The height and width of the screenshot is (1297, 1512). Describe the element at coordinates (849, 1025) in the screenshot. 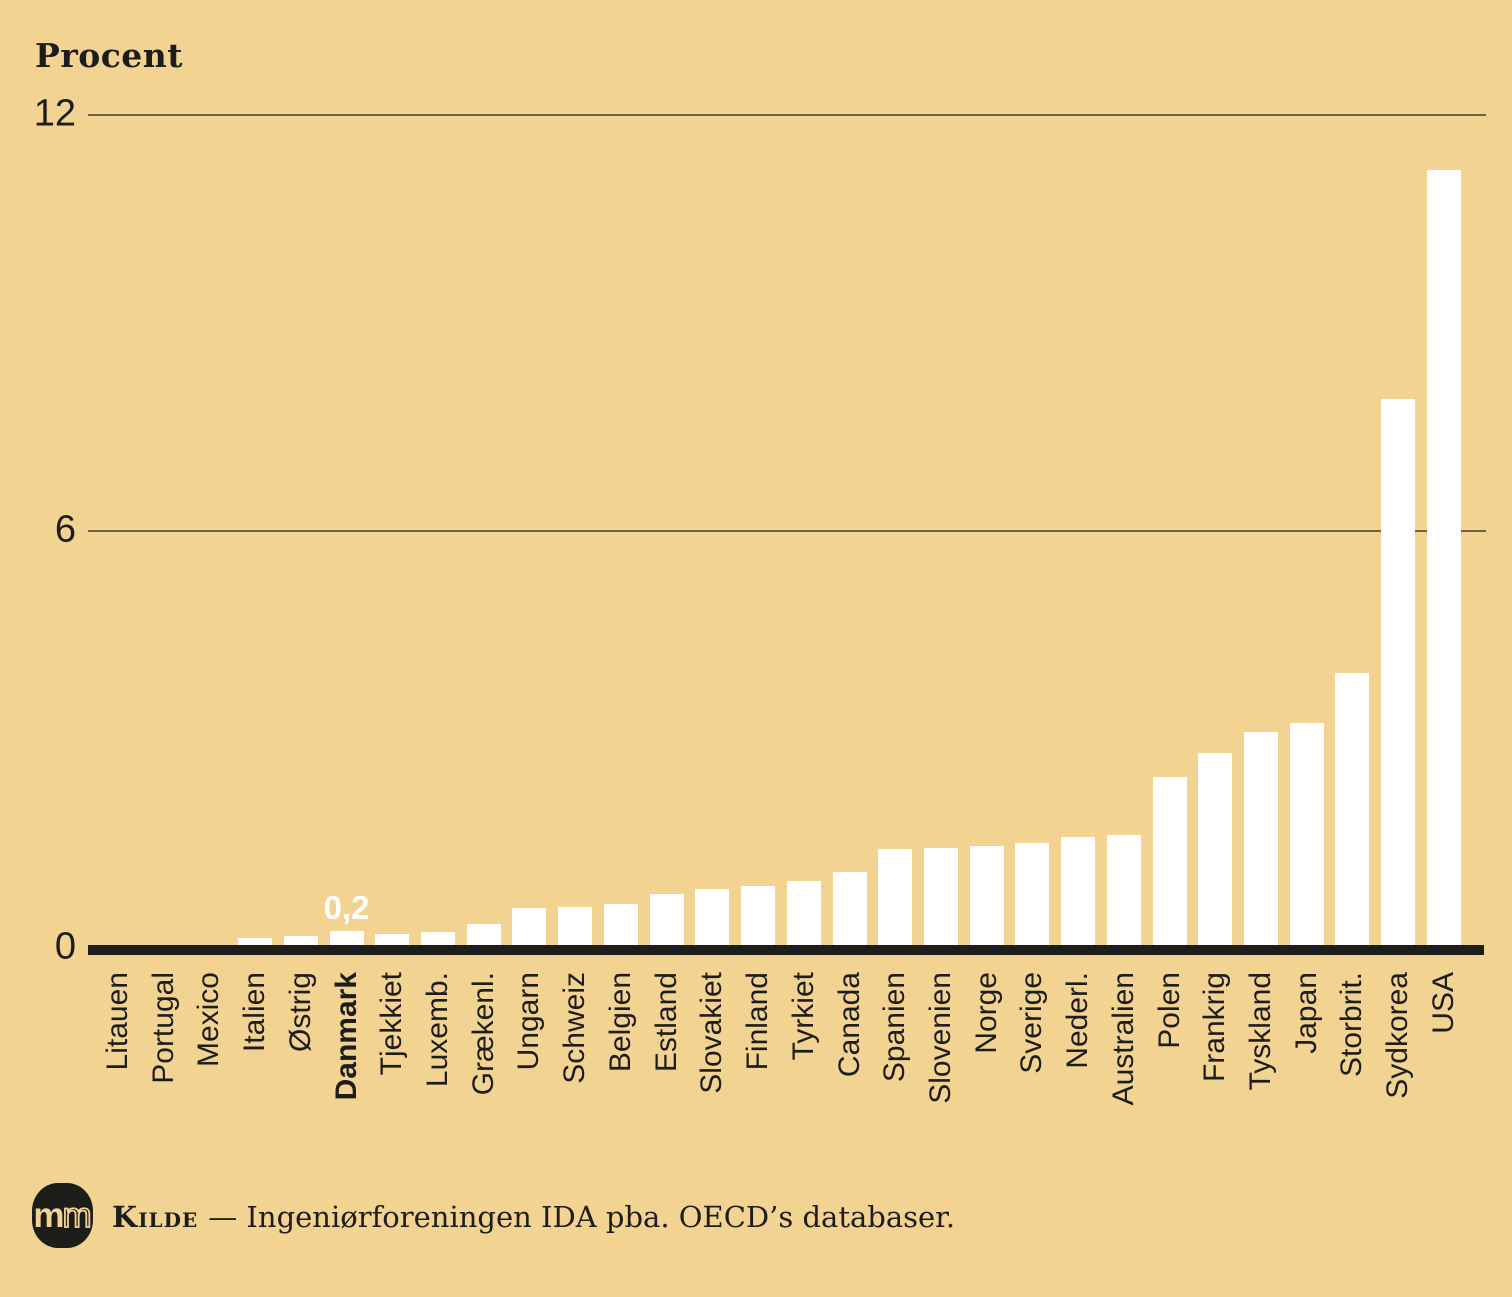

I see `x-axis-label: Canada` at that location.